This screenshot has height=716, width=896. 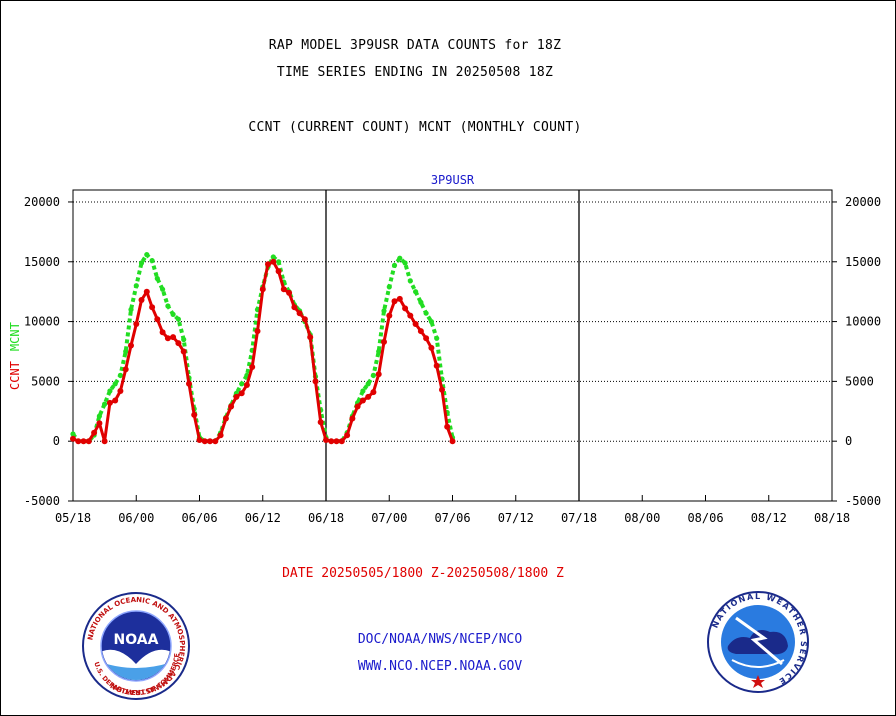 I want to click on chart-title-line1: RAP MODEL 3P9USR DATA COUNTS for 18Z, so click(x=415, y=45).